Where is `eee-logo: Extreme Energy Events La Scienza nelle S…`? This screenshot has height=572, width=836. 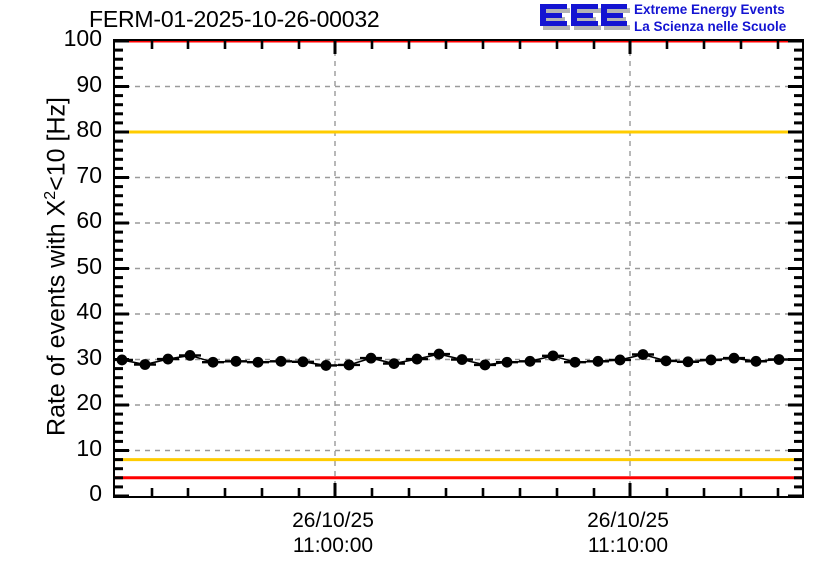 eee-logo: Extreme Energy Events La Scienza nelle S… is located at coordinates (686, 19).